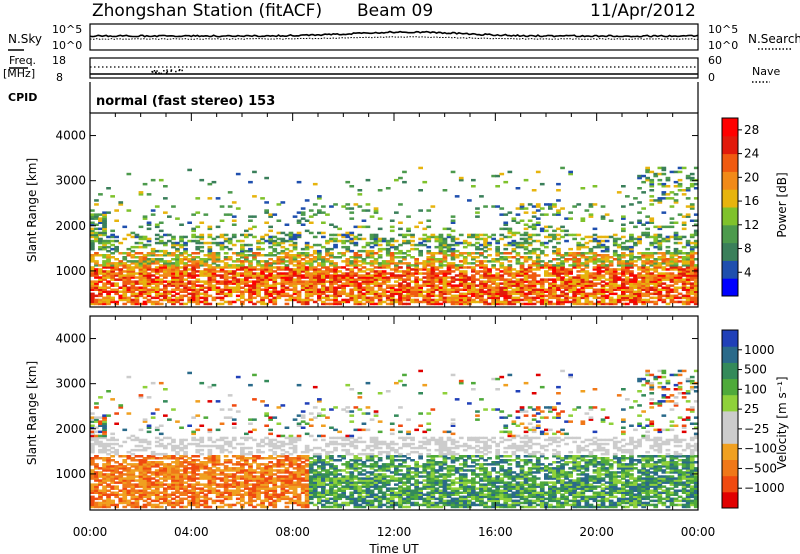  Describe the element at coordinates (171, 70) in the screenshot. I see `nave-dropout` at that location.